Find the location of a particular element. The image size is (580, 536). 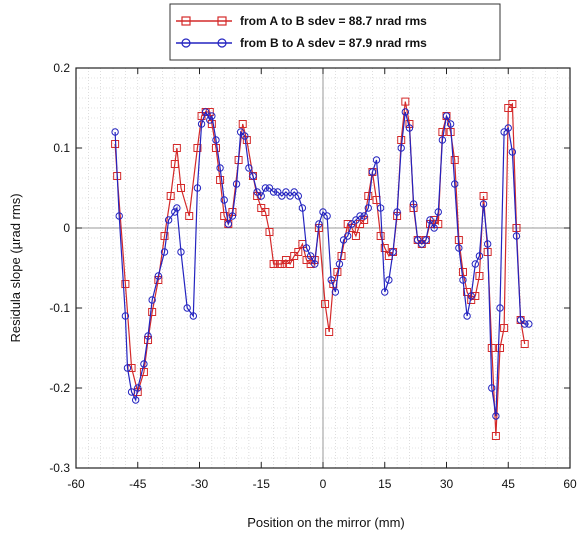

x-tick-label: -45 is located at coordinates (138, 484).